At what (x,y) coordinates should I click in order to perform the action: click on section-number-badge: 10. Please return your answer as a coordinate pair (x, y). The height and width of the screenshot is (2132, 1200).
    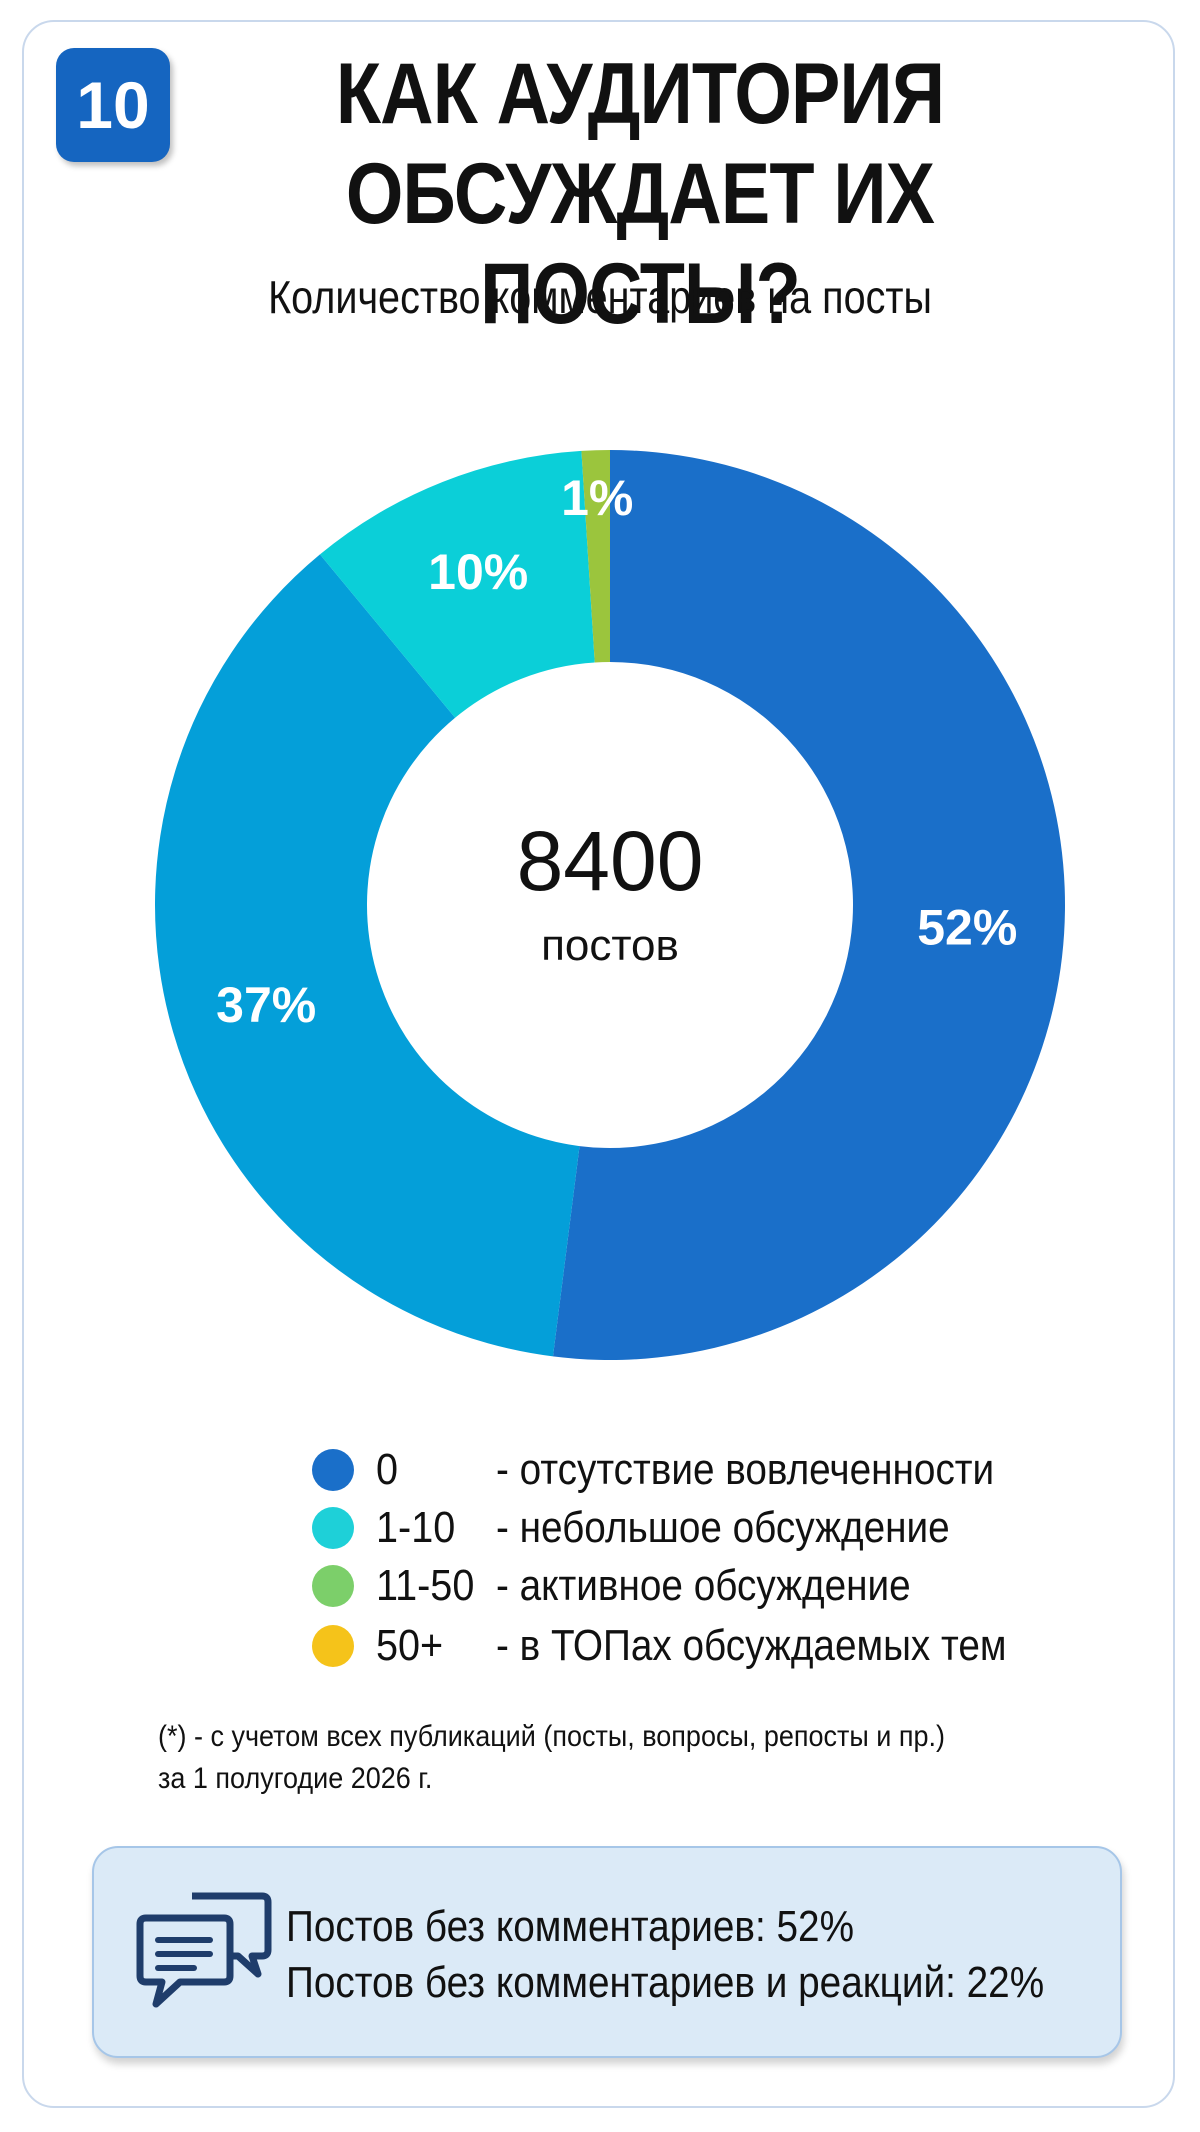
    Looking at the image, I should click on (113, 105).